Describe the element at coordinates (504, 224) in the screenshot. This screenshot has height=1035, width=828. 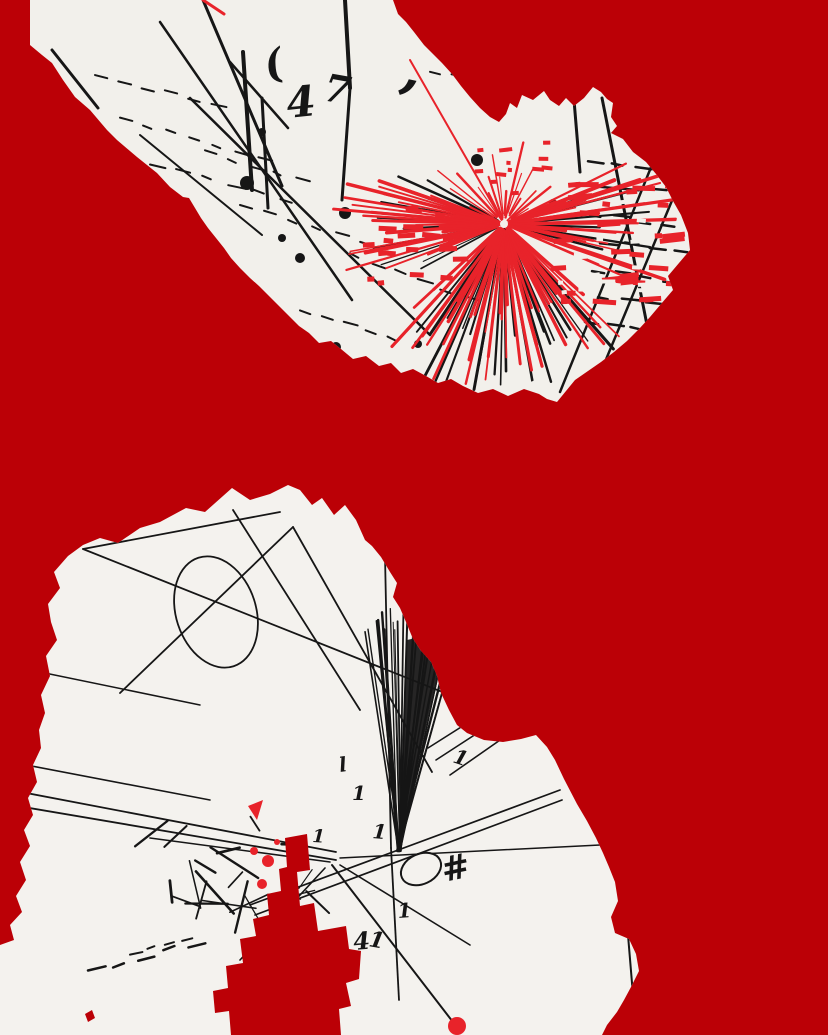
I see `burst-core` at that location.